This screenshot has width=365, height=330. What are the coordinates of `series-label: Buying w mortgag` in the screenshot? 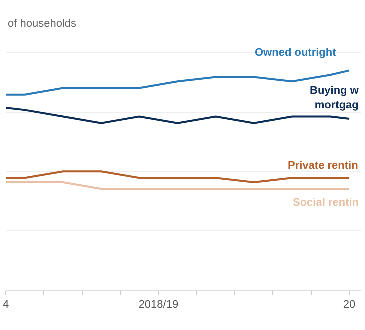 It's located at (335, 98).